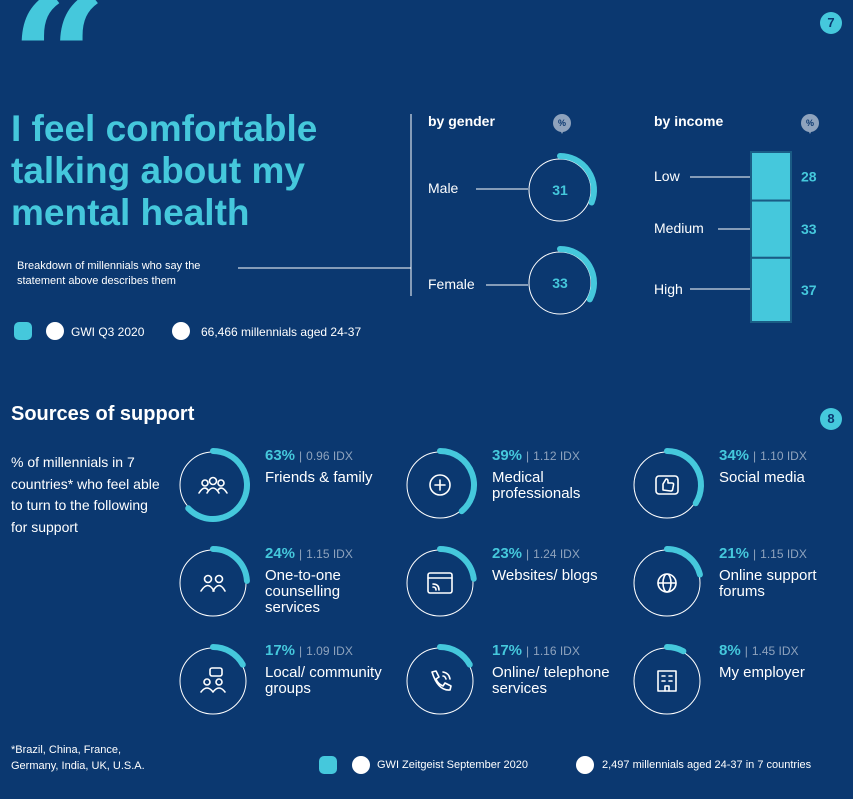 Image resolution: width=853 pixels, height=799 pixels. I want to click on support-item-index: | 1.24 IDX, so click(553, 554).